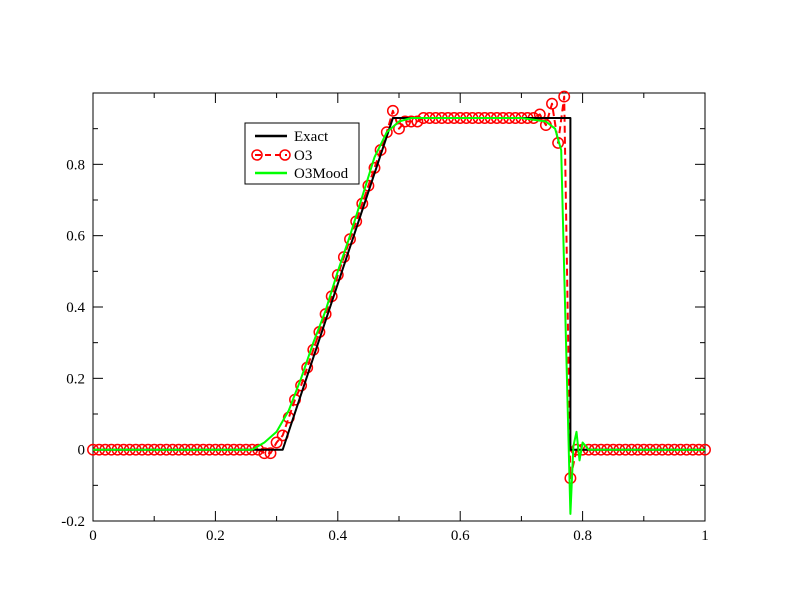 Image resolution: width=792 pixels, height=612 pixels. I want to click on legend-marker-o3-right, so click(285, 155).